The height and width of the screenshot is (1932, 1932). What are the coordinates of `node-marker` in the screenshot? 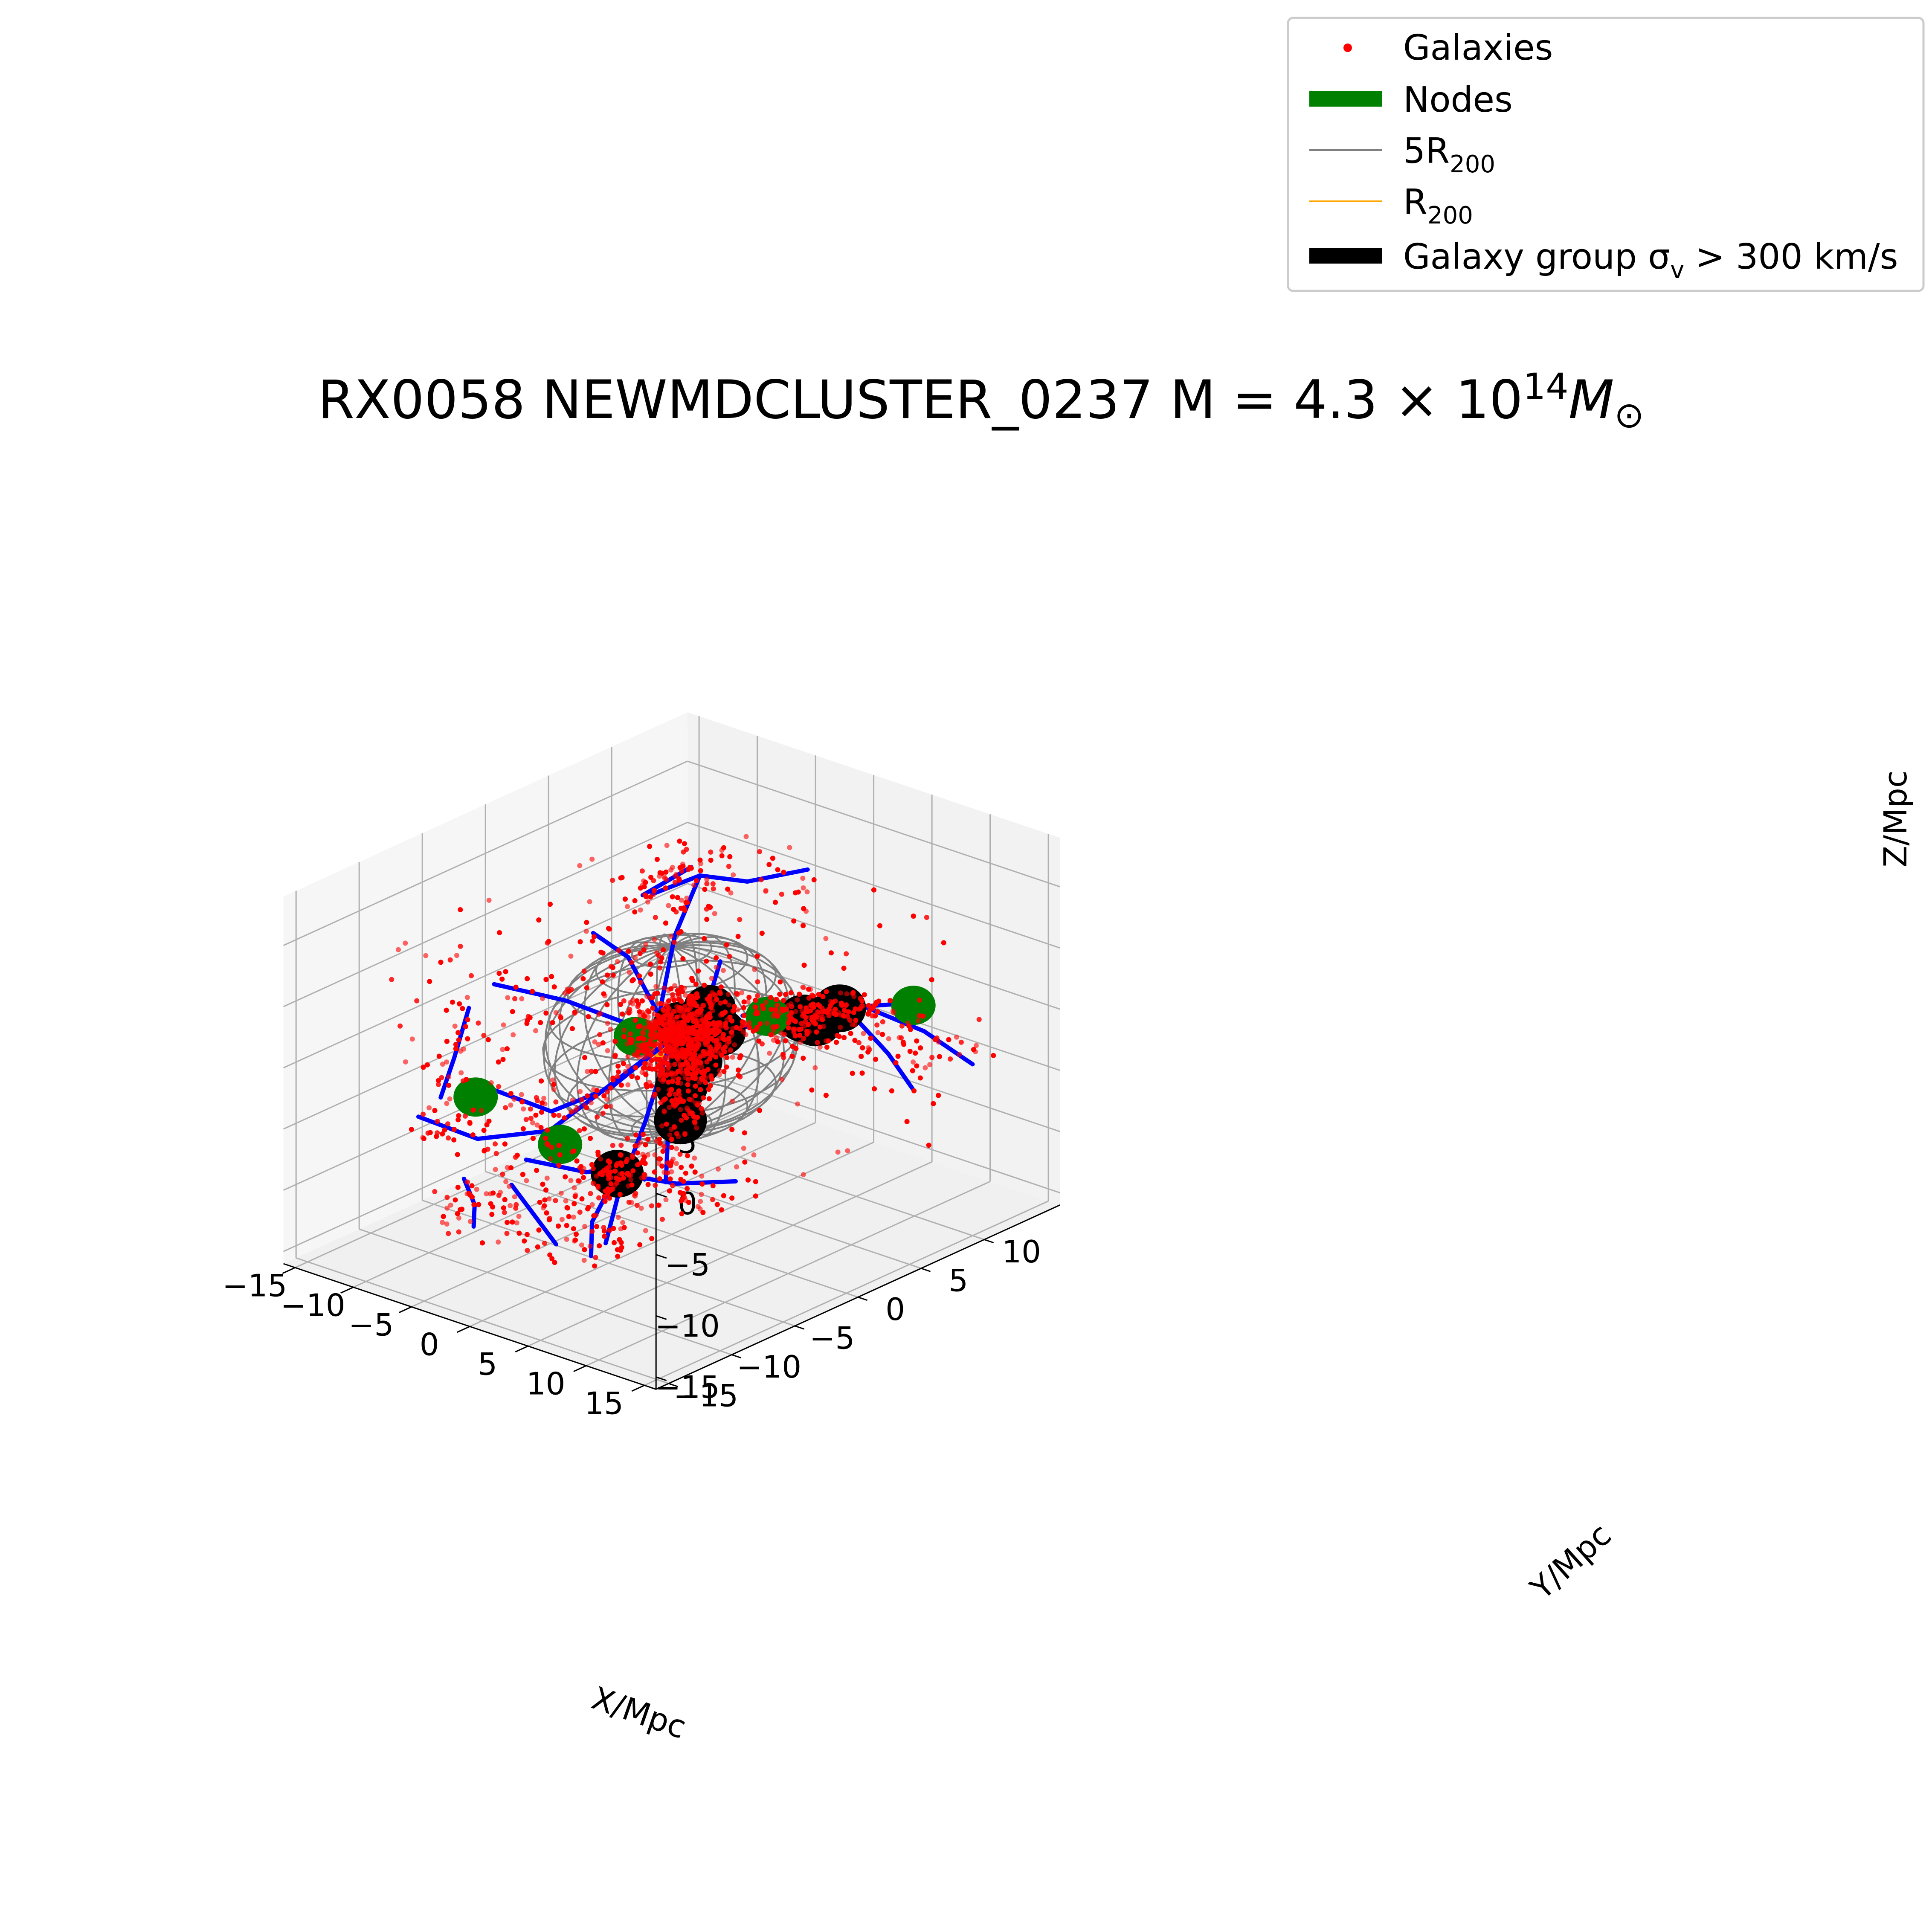 It's located at (475, 1097).